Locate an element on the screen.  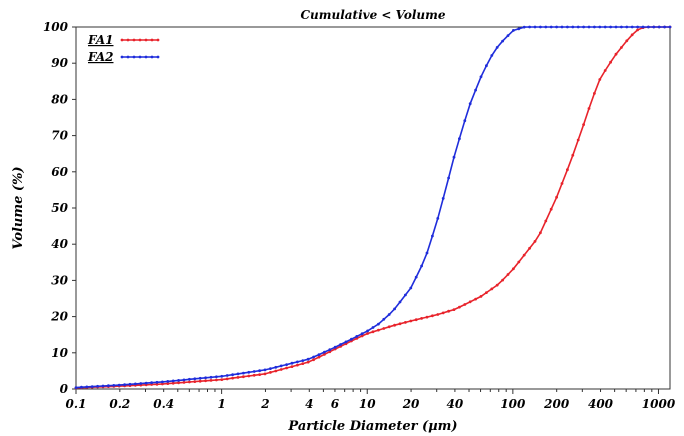
x-tick-label: 1000 is located at coordinates (659, 404).